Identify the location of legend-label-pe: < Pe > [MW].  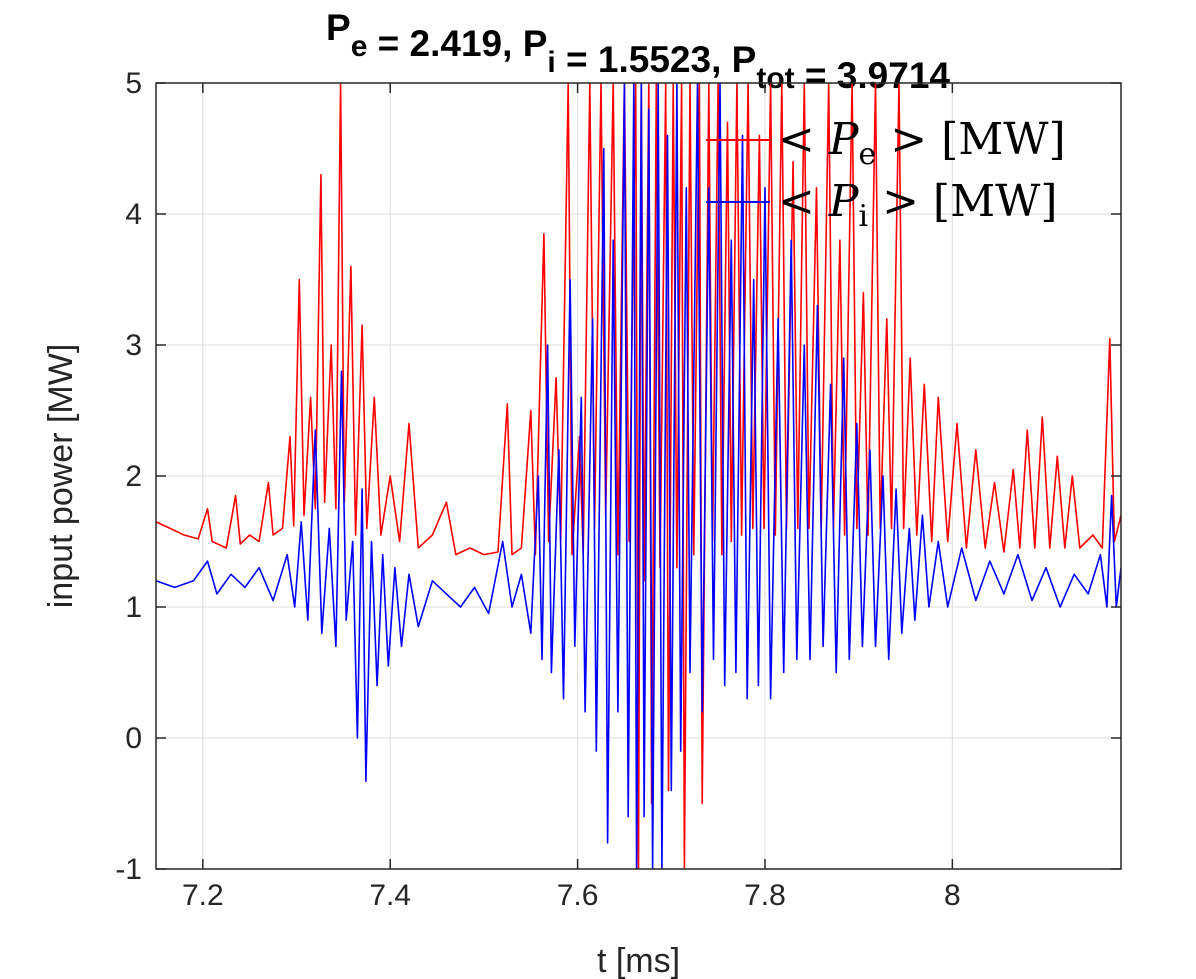
(922, 143).